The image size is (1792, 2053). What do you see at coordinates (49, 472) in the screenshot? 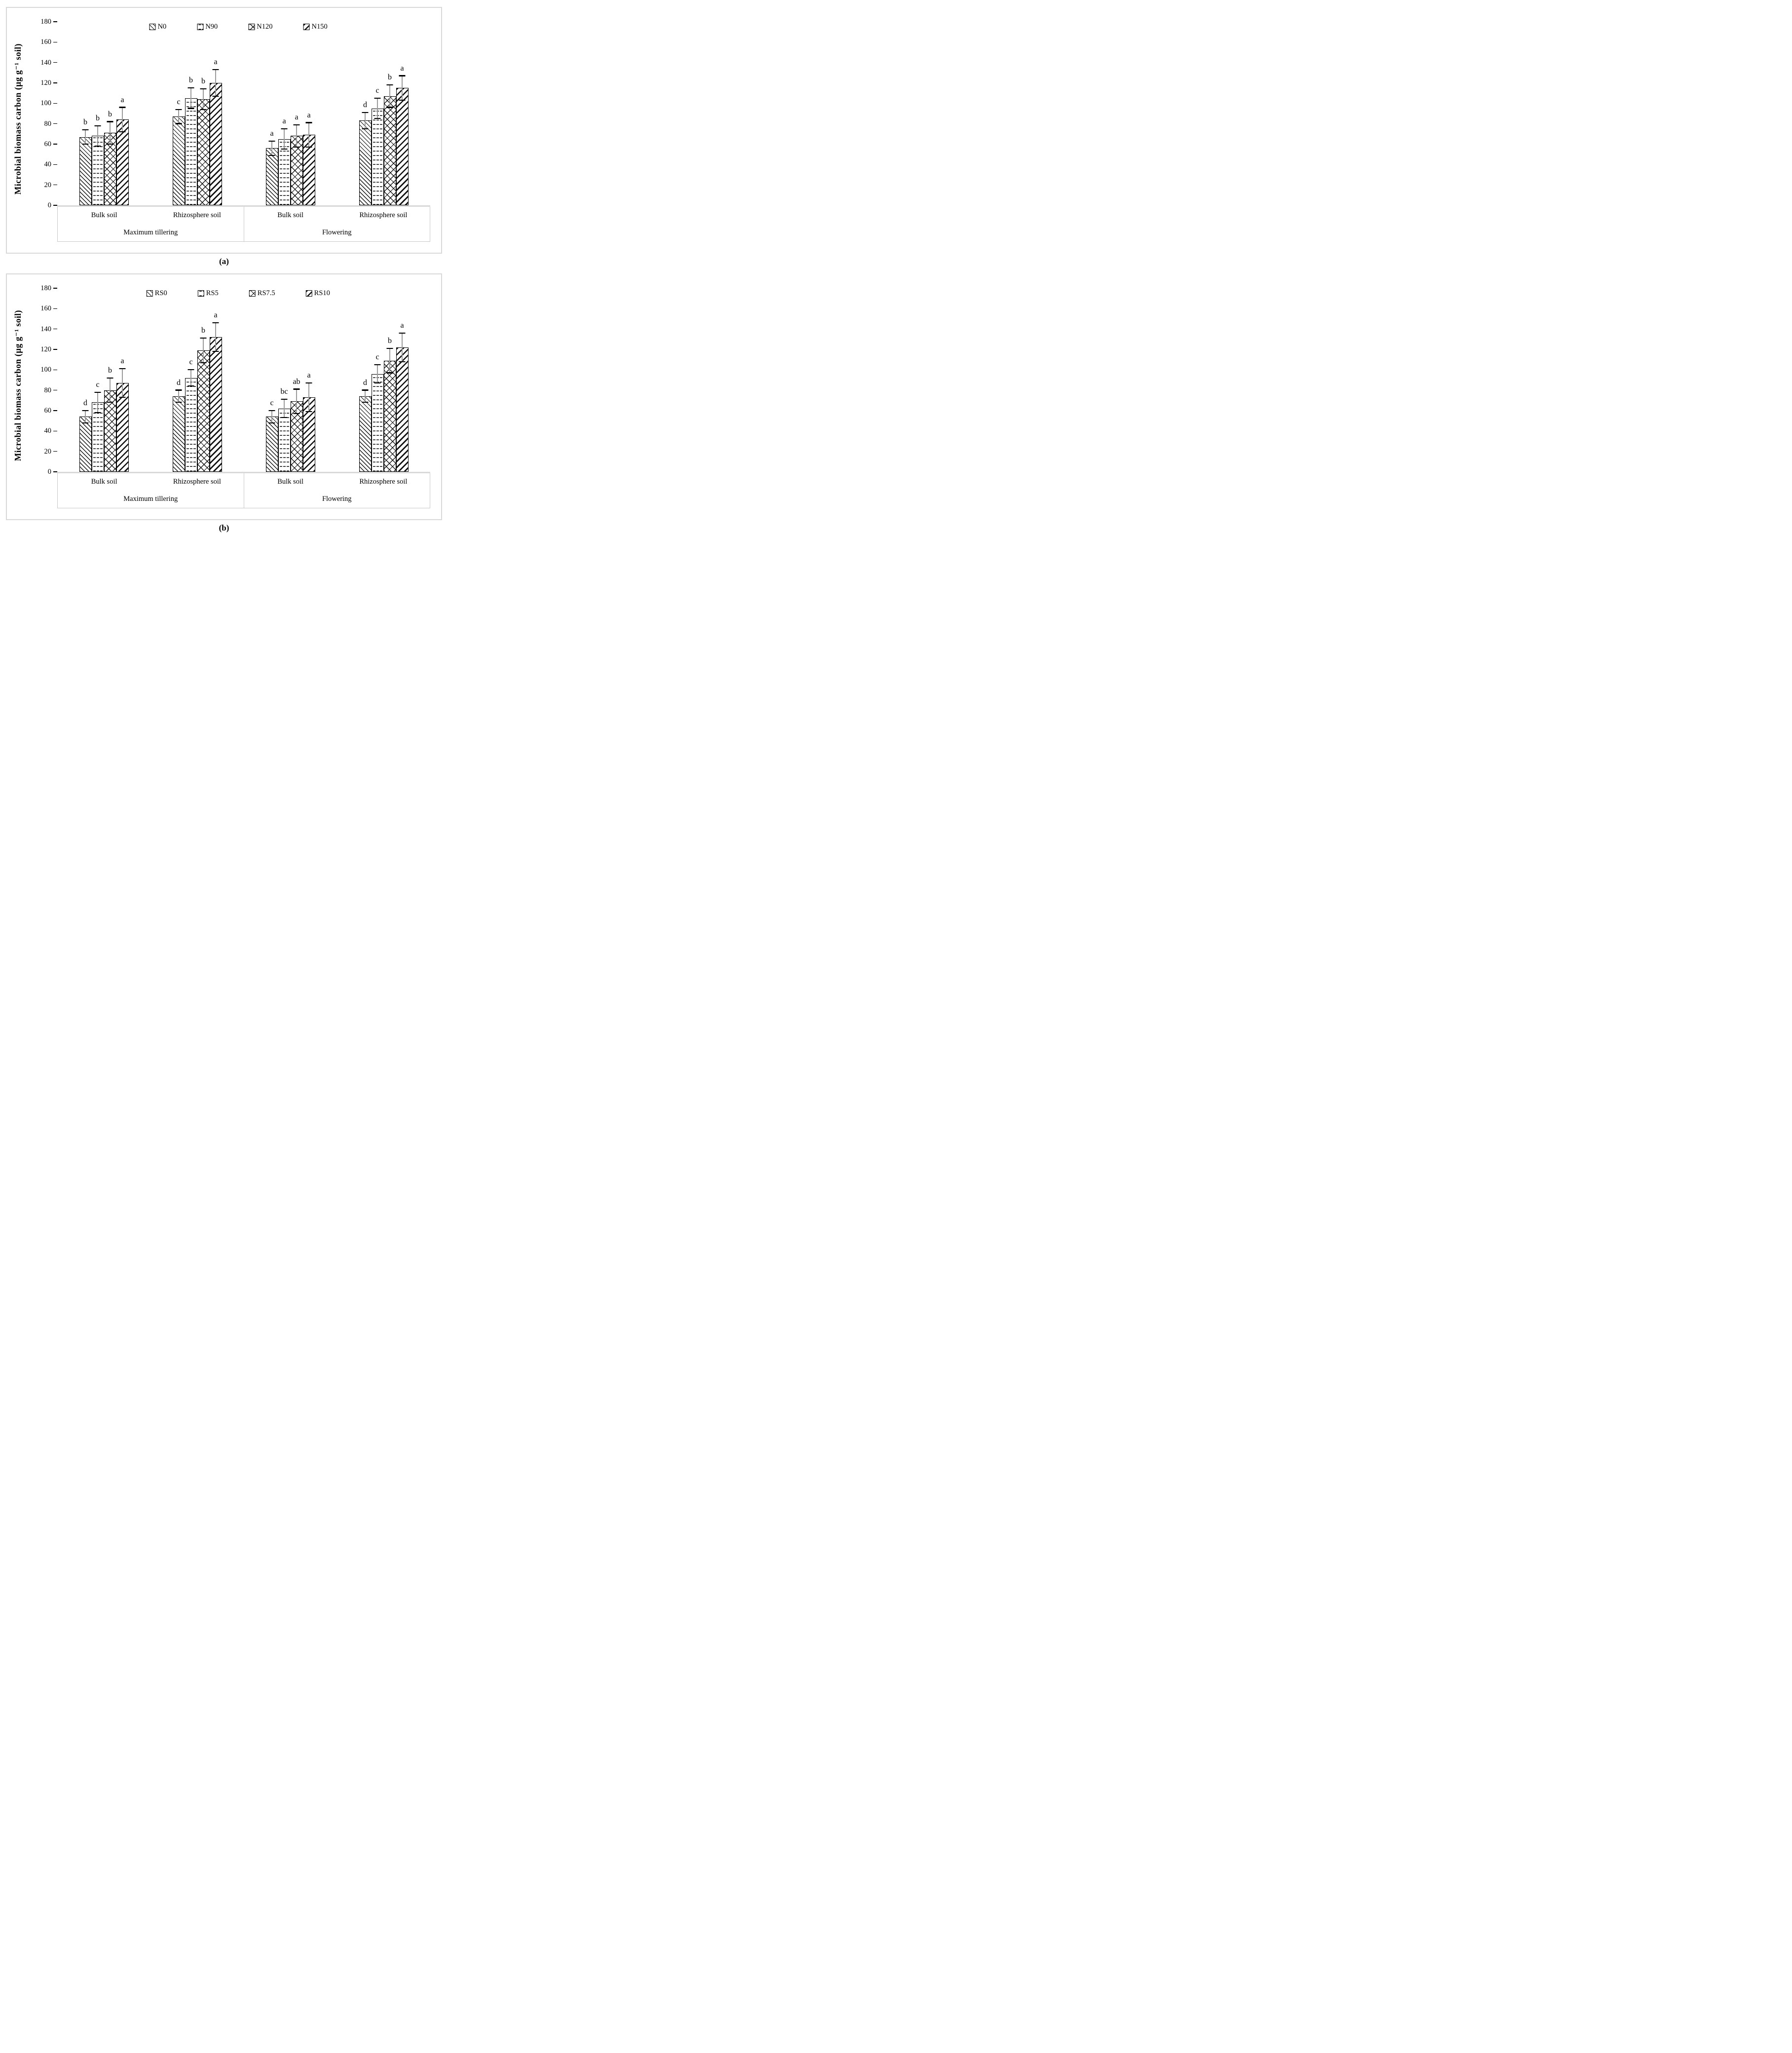
I see `y-tick-label: 0` at bounding box center [49, 472].